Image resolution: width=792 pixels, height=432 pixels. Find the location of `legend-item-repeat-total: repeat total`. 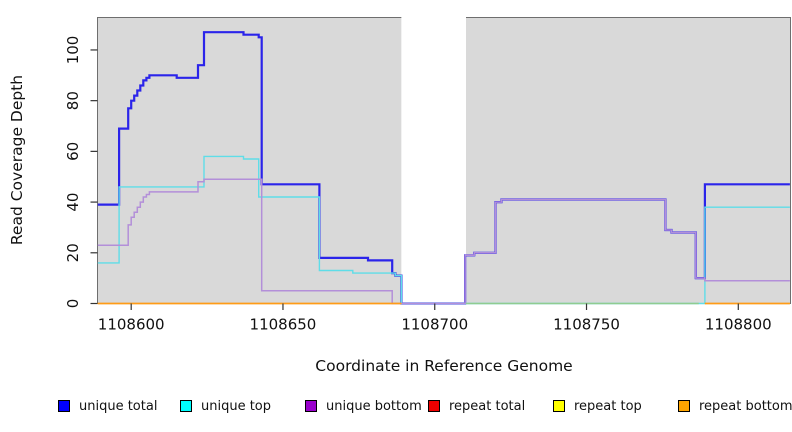

legend-item-repeat-total: repeat total is located at coordinates (476, 406).